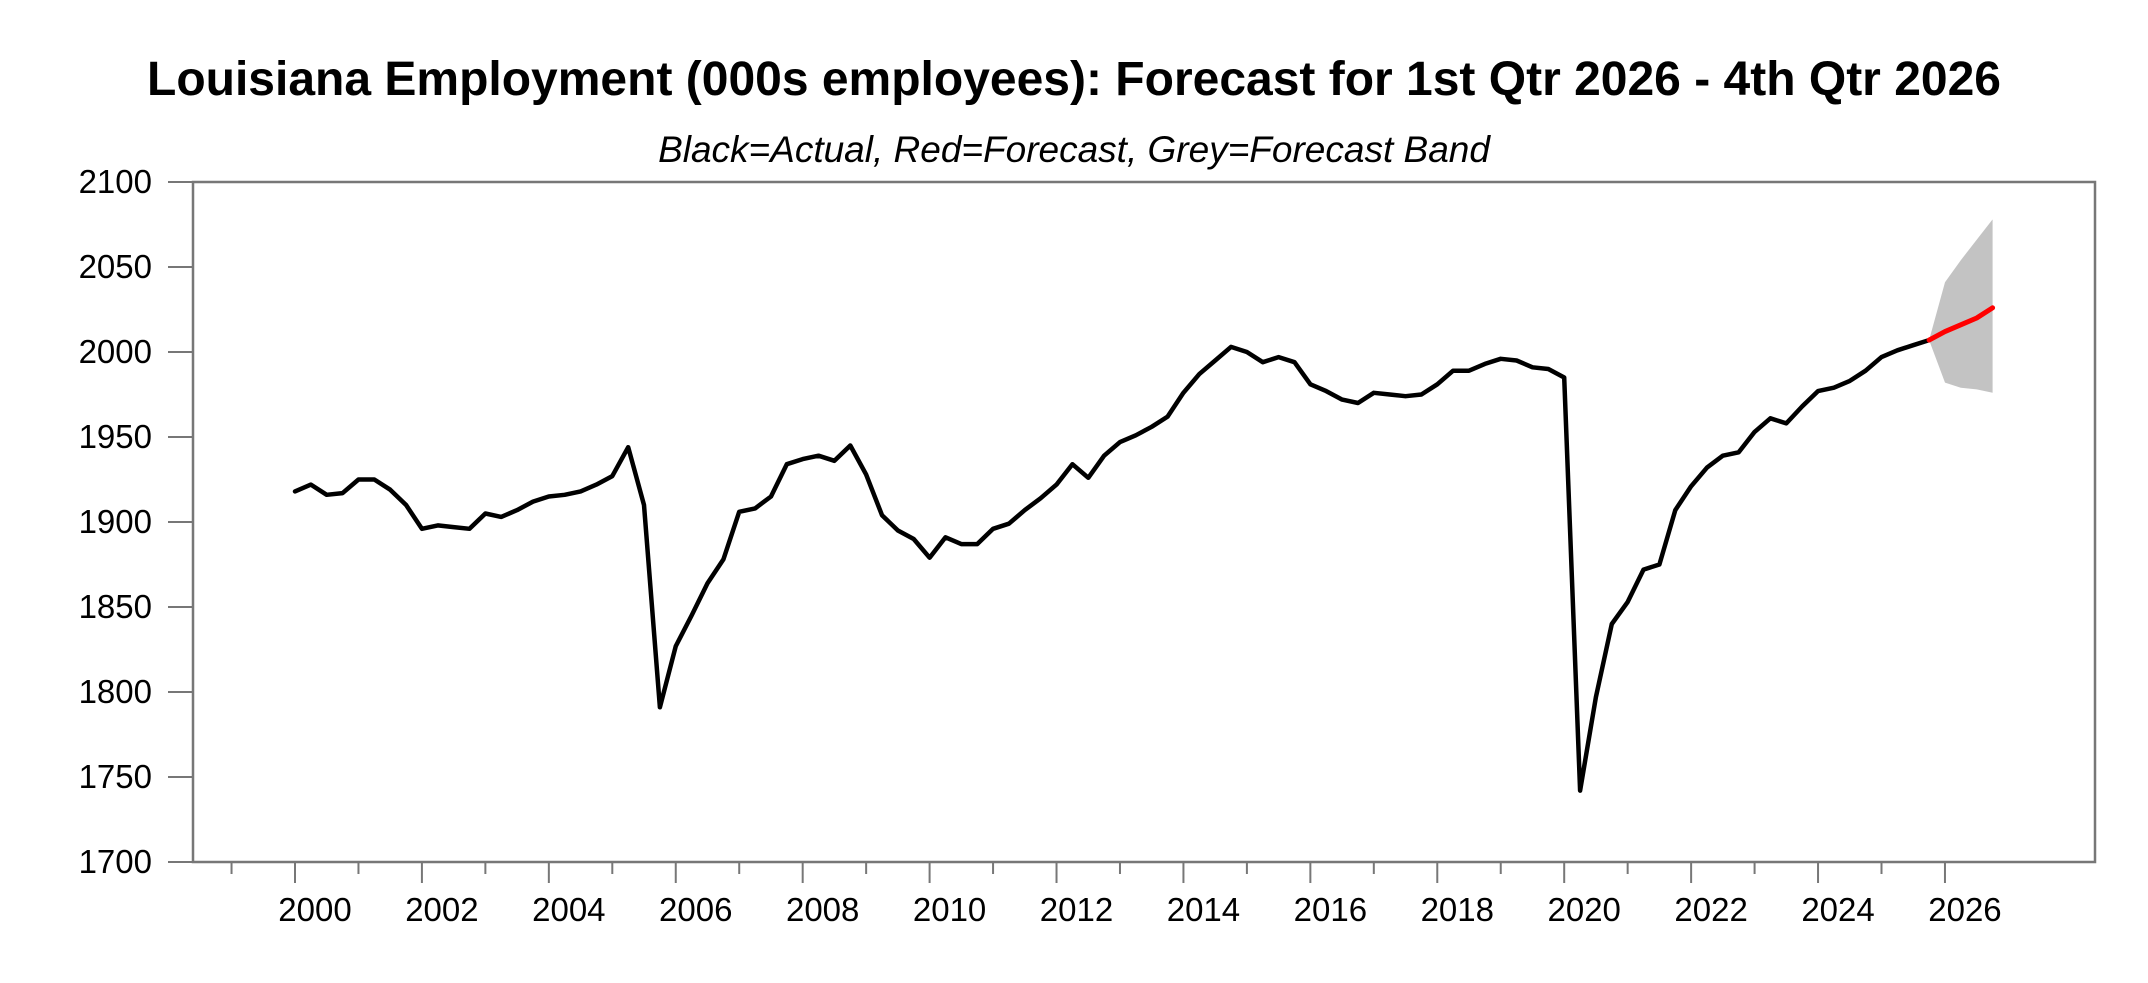 The width and height of the screenshot is (2148, 983). I want to click on x-tick-label: 2000, so click(314, 909).